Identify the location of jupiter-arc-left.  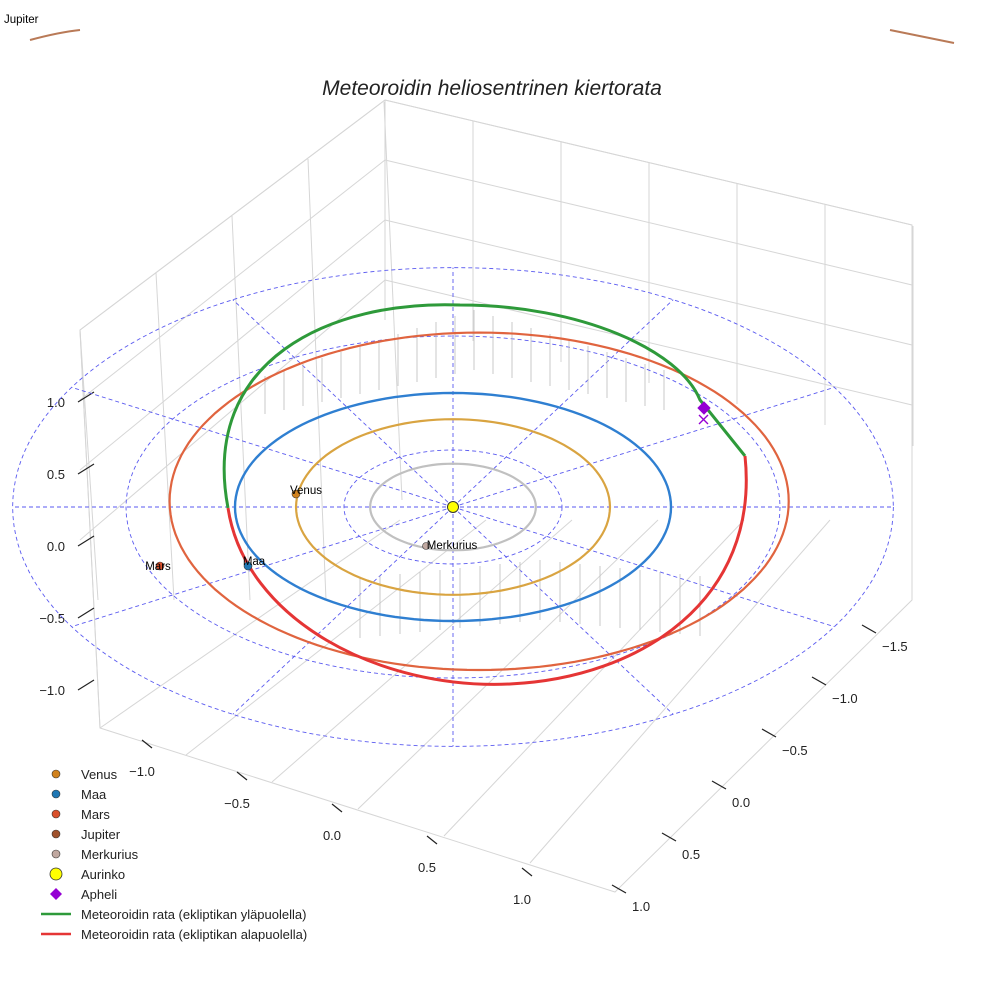
(55, 35).